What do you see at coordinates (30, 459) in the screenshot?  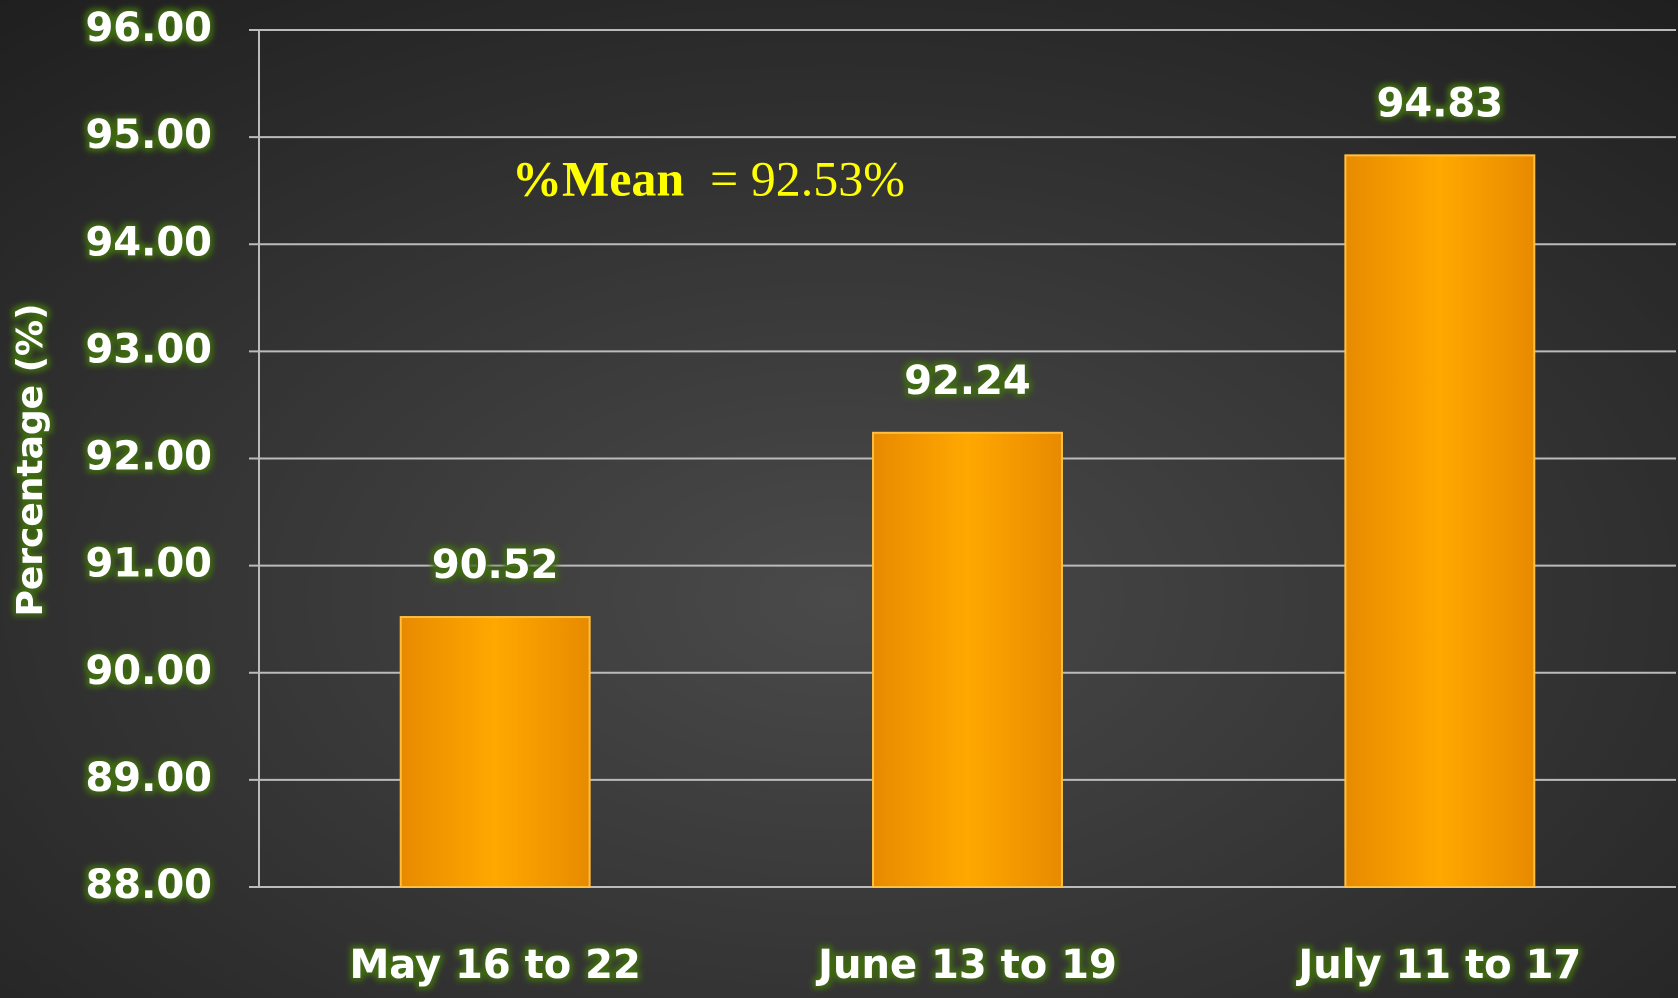 I see `y-axis-label: Percentage (%)` at bounding box center [30, 459].